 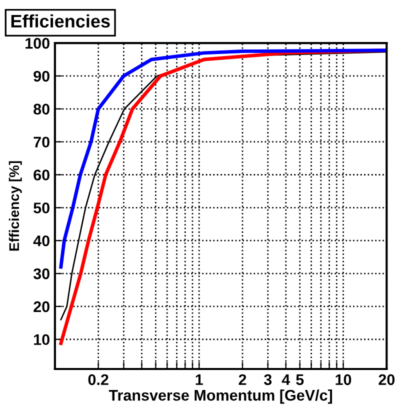 I want to click on y-tick-label: 60, so click(x=42, y=175).